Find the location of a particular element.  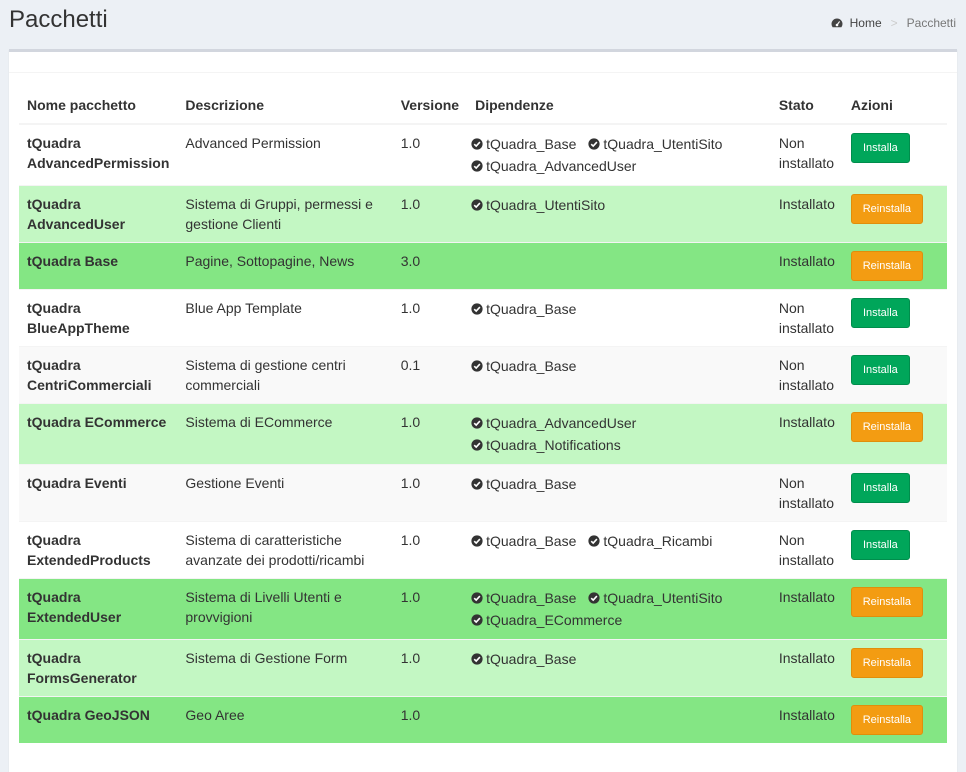

package-name: tQuadra Eventi is located at coordinates (77, 483).